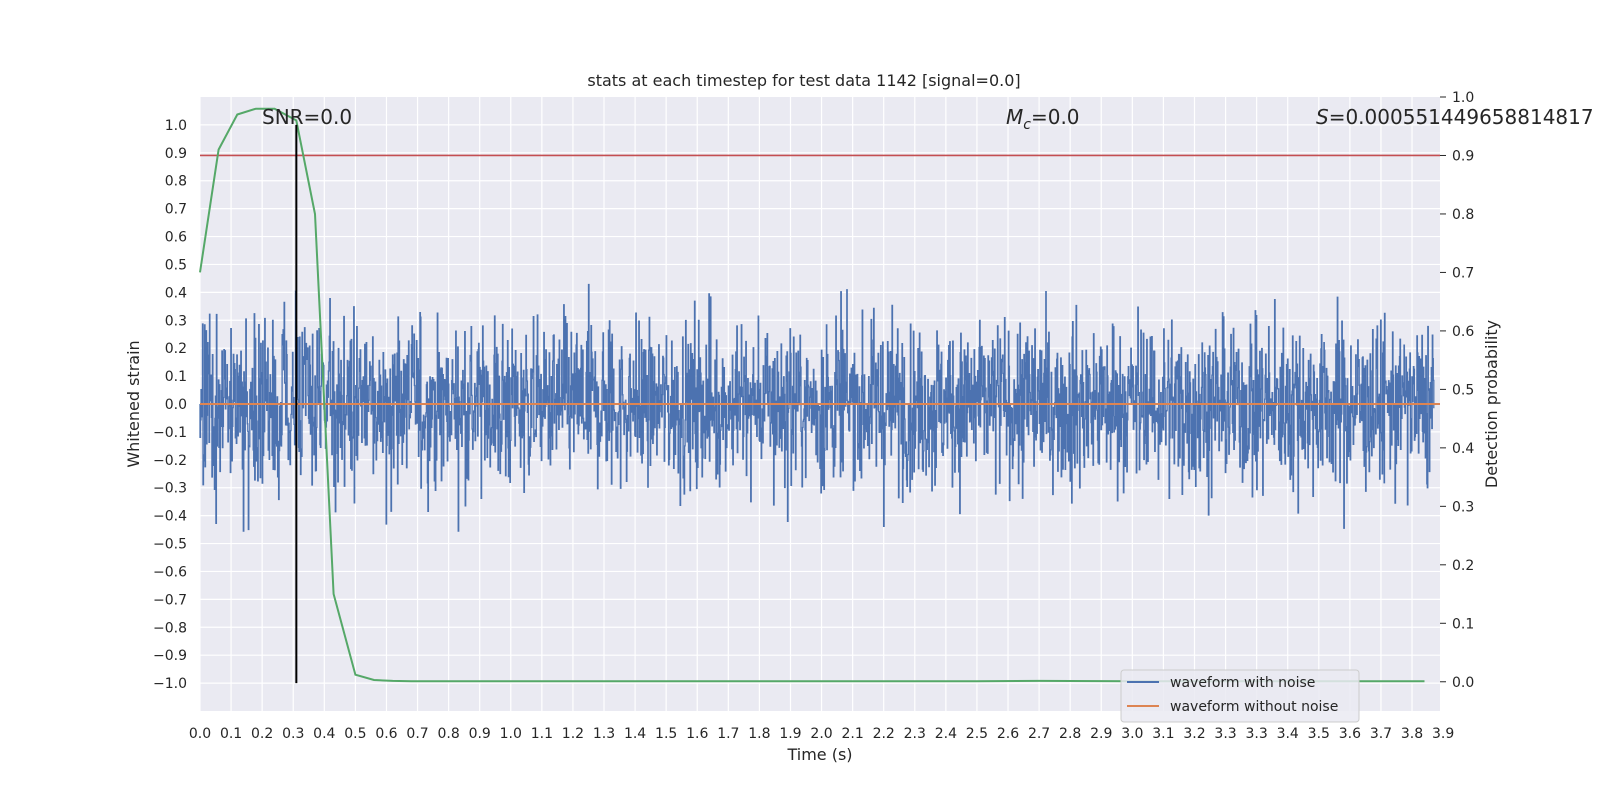 Image resolution: width=1600 pixels, height=800 pixels. I want to click on y-tick-label: 0.9, so click(176, 154).